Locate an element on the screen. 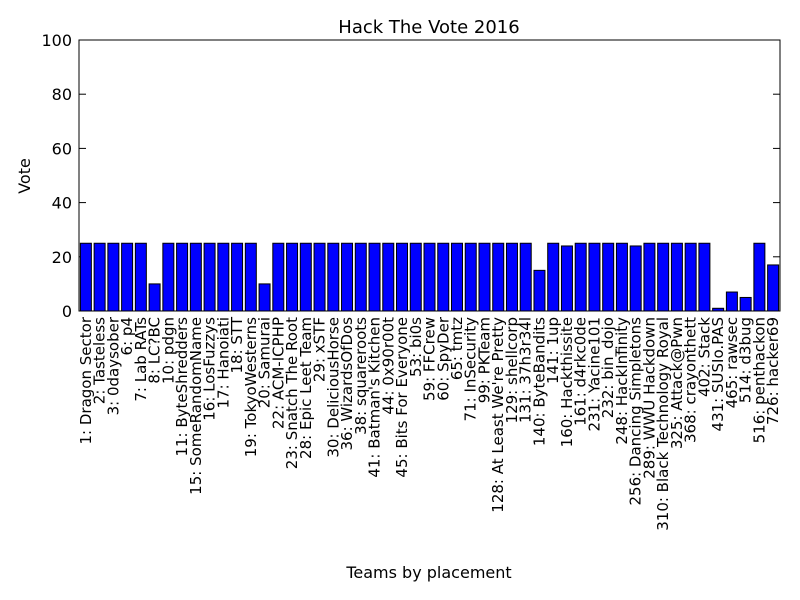  x-tick-label: 726: hacker69 is located at coordinates (773, 371).